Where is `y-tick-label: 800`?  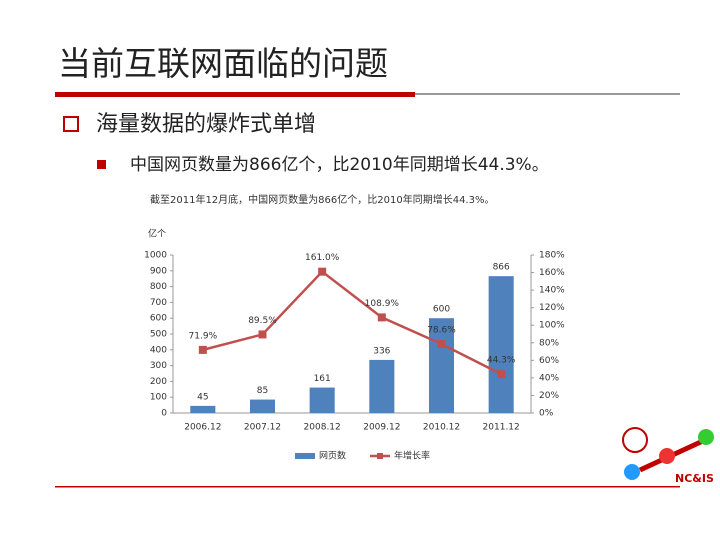 y-tick-label: 800 is located at coordinates (158, 287).